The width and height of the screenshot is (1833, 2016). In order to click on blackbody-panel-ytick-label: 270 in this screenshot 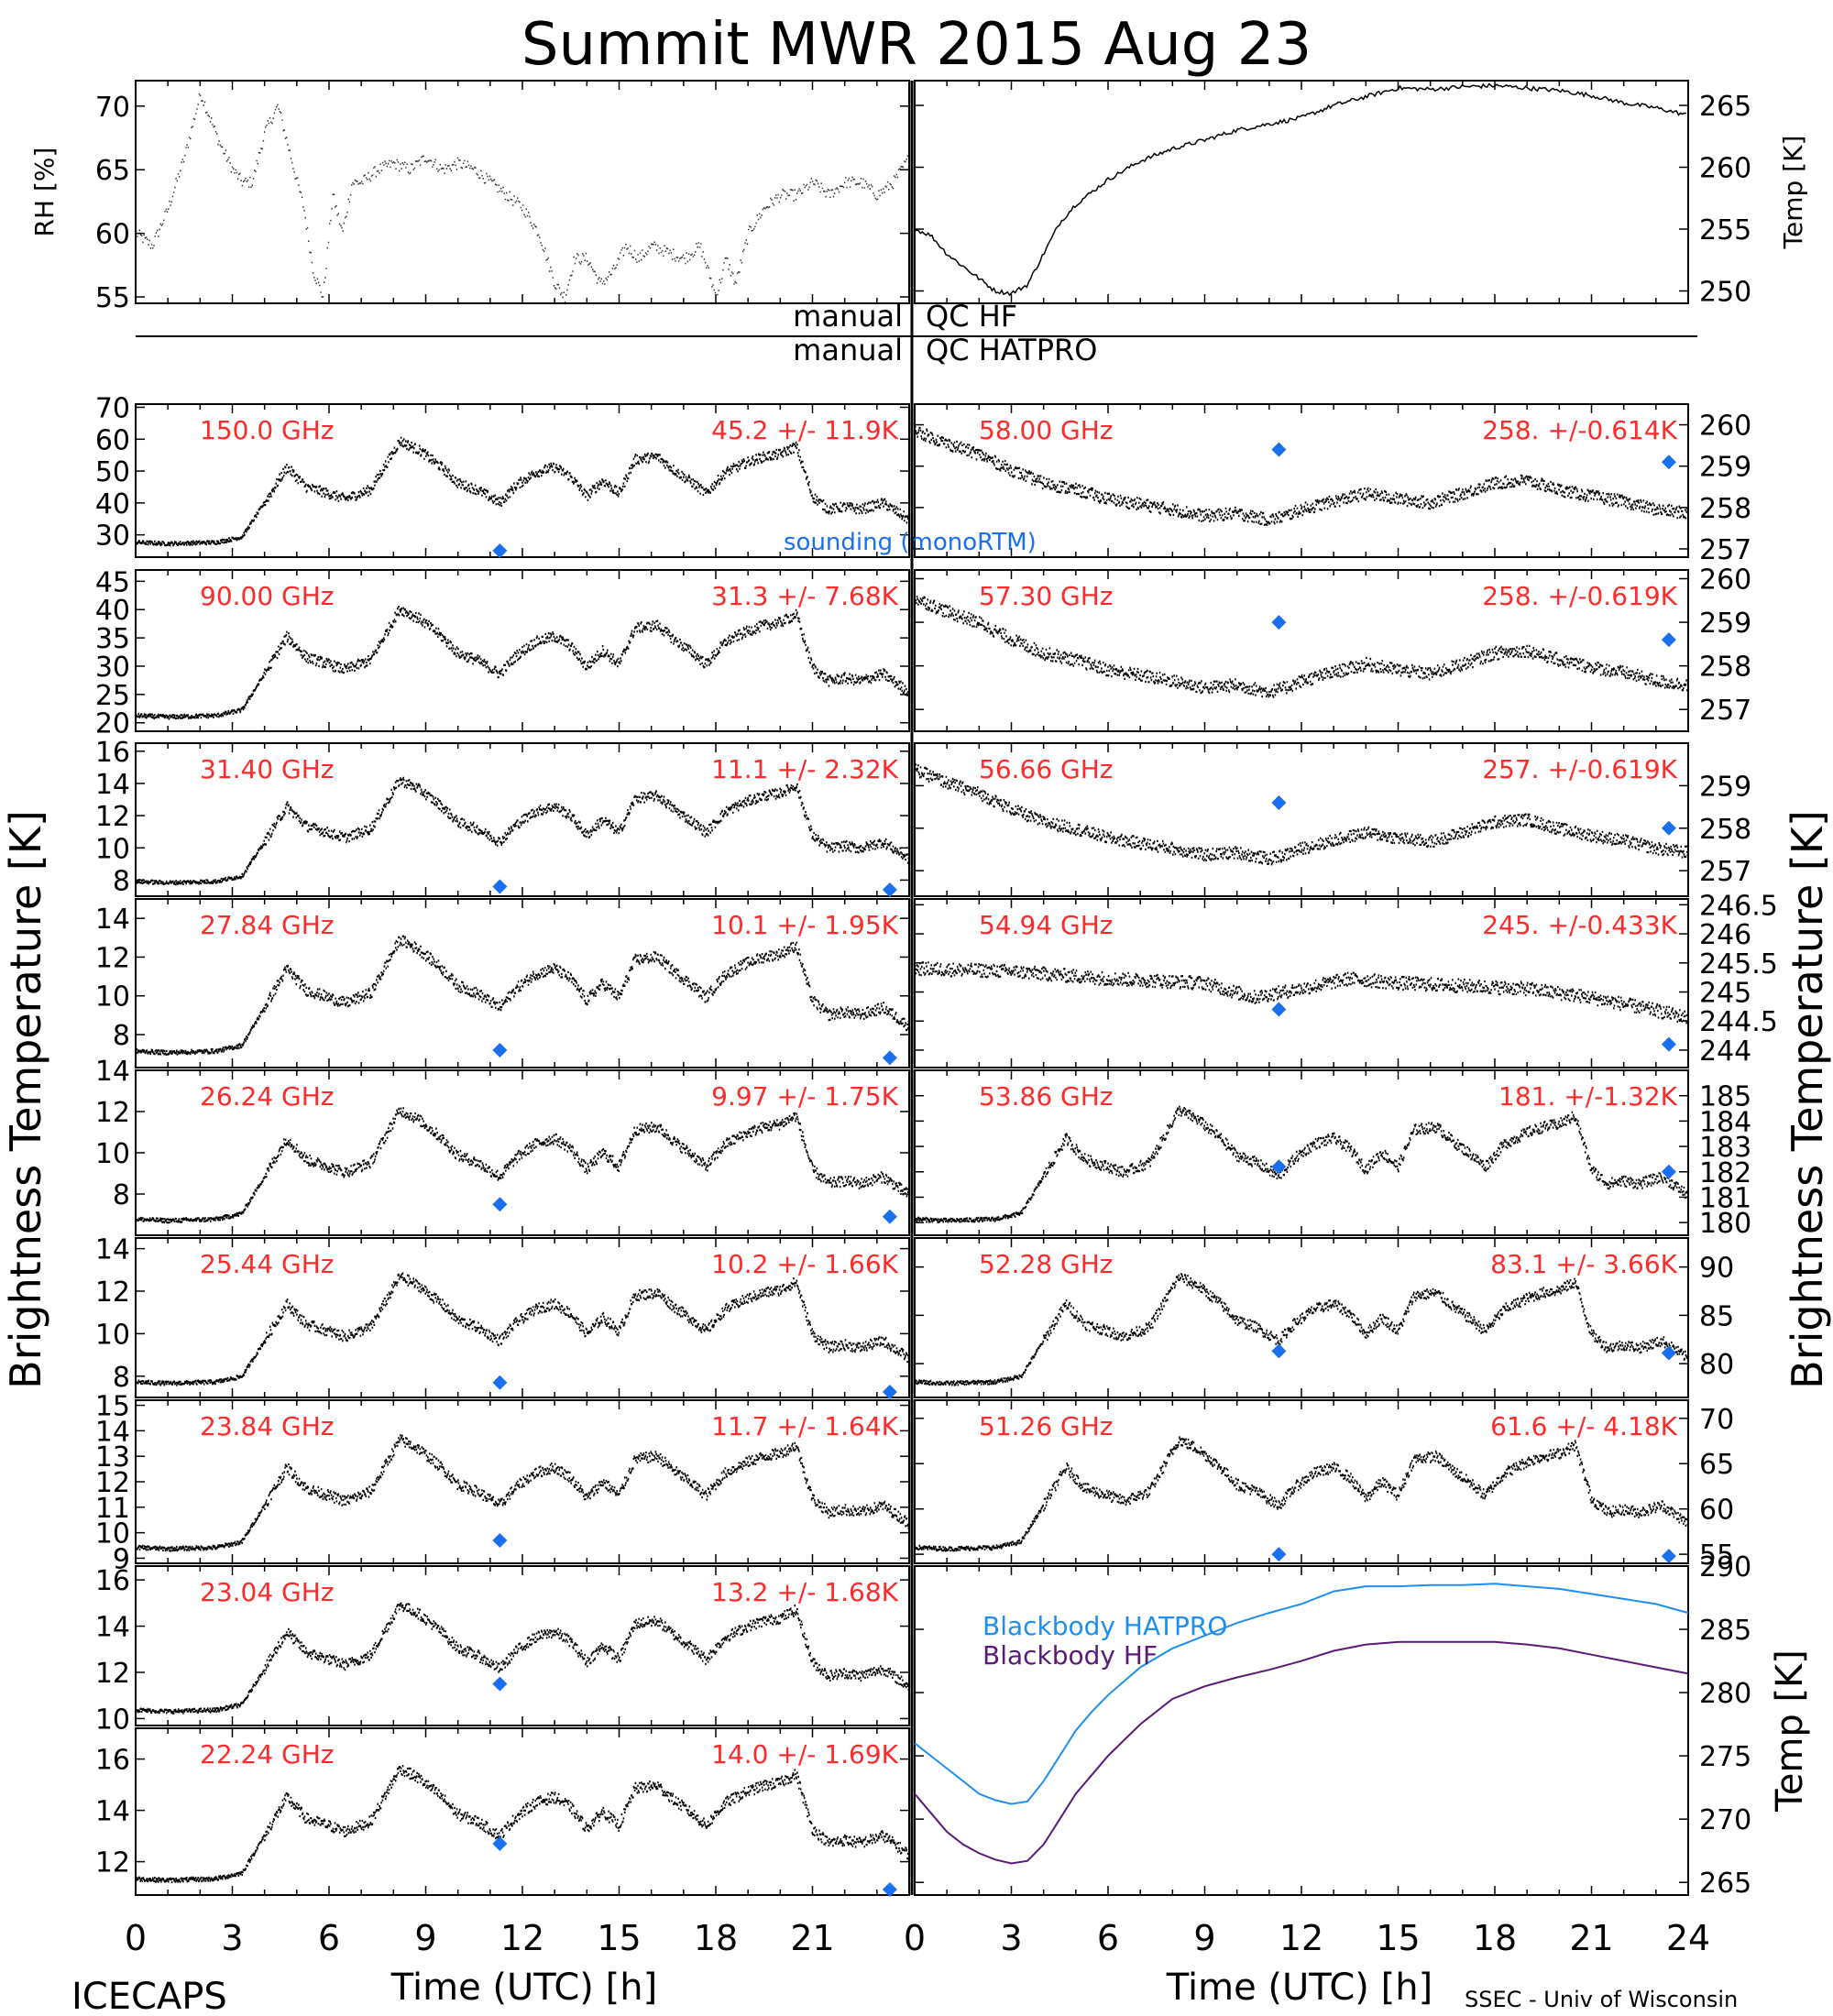, I will do `click(1725, 1820)`.